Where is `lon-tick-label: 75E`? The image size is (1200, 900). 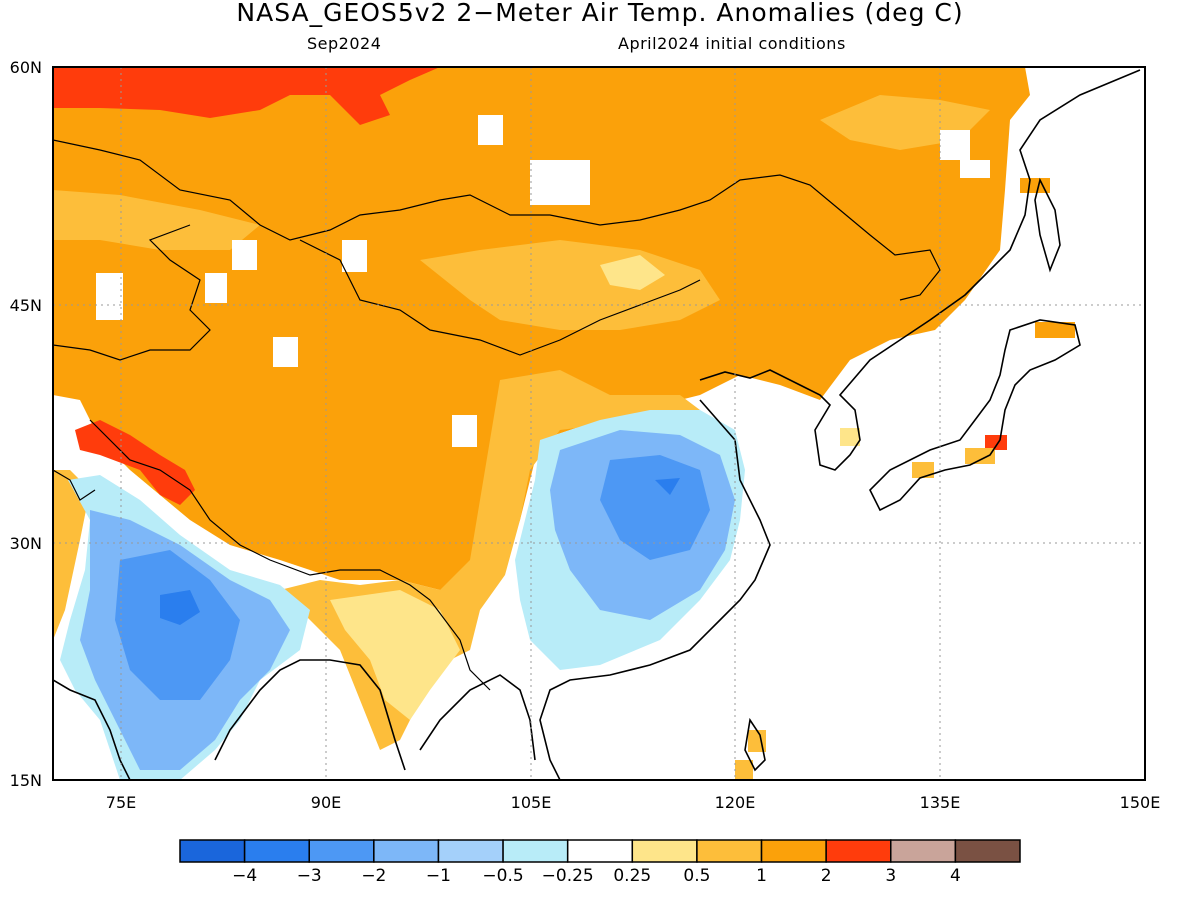
lon-tick-label: 75E is located at coordinates (121, 802).